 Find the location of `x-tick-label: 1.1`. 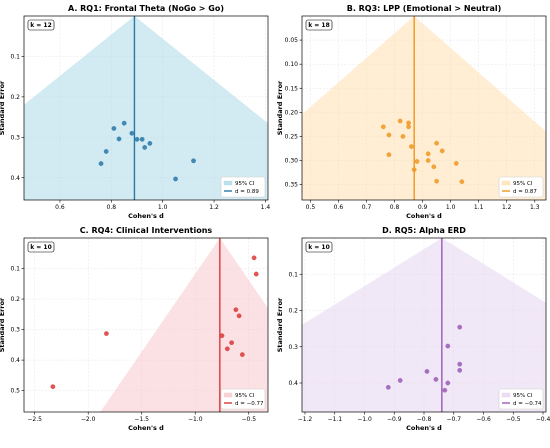

x-tick-label: 1.1 is located at coordinates (479, 207).